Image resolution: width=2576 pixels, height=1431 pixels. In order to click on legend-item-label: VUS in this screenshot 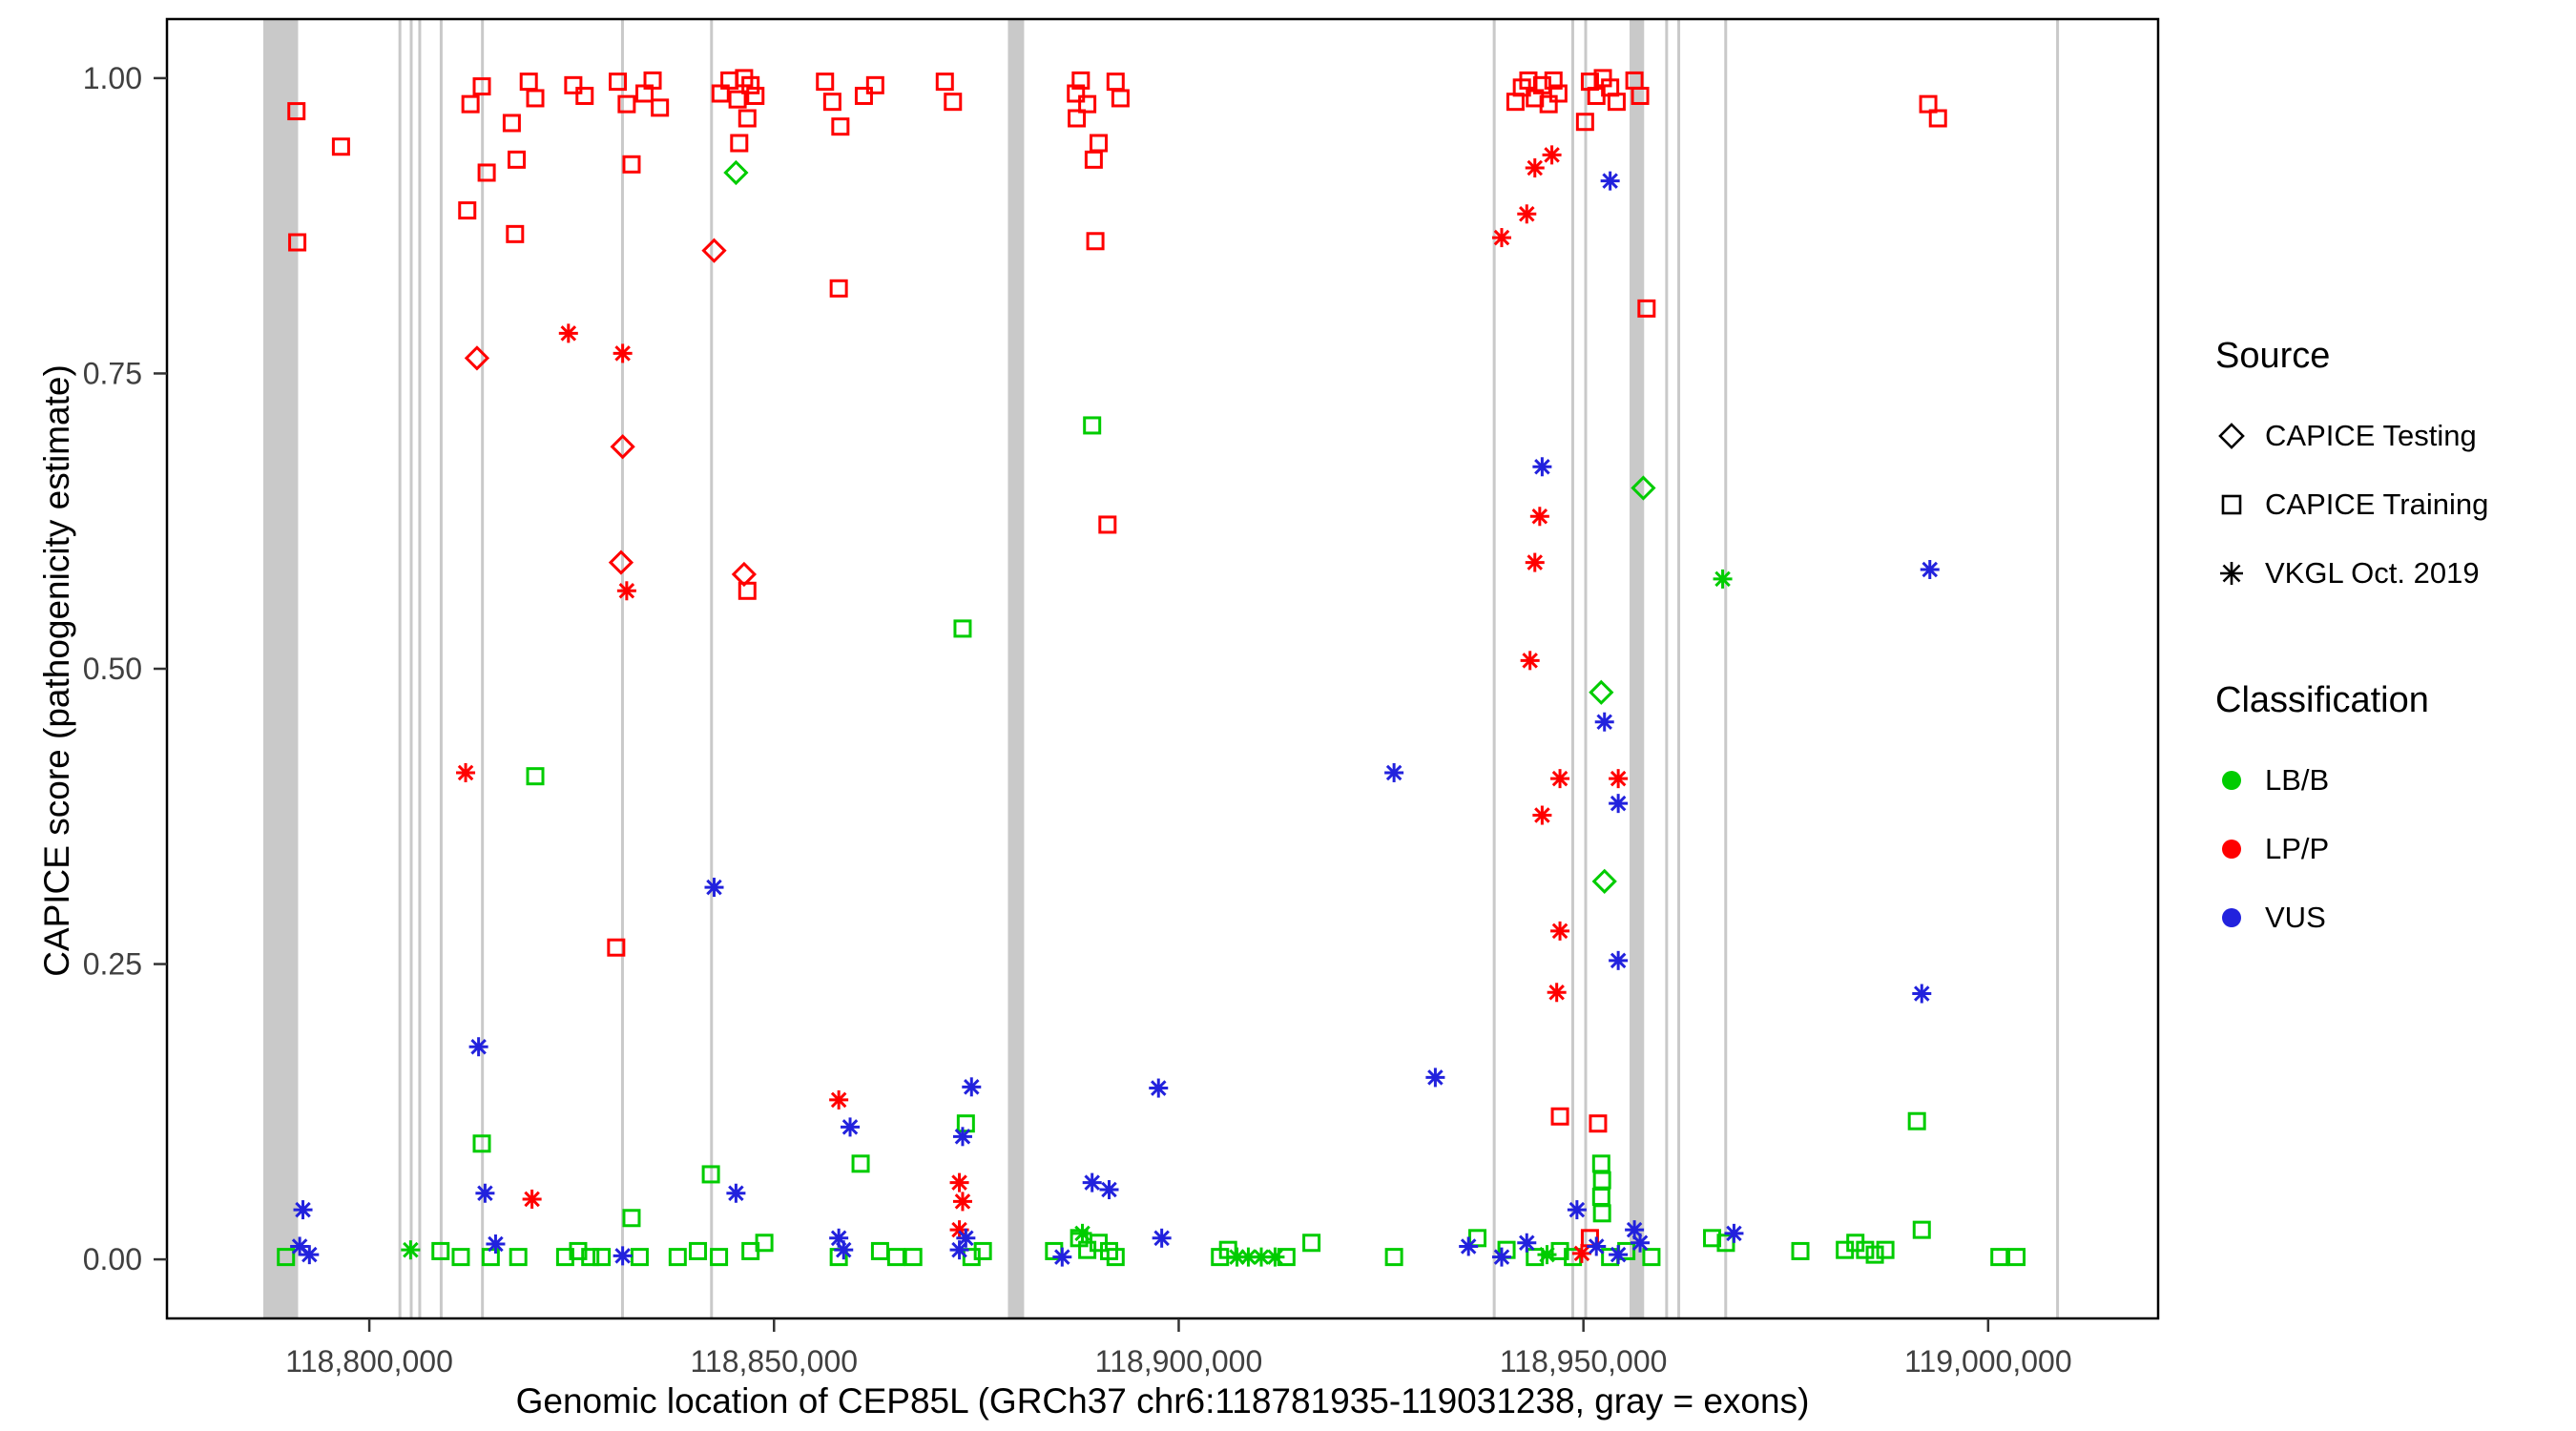, I will do `click(2295, 917)`.